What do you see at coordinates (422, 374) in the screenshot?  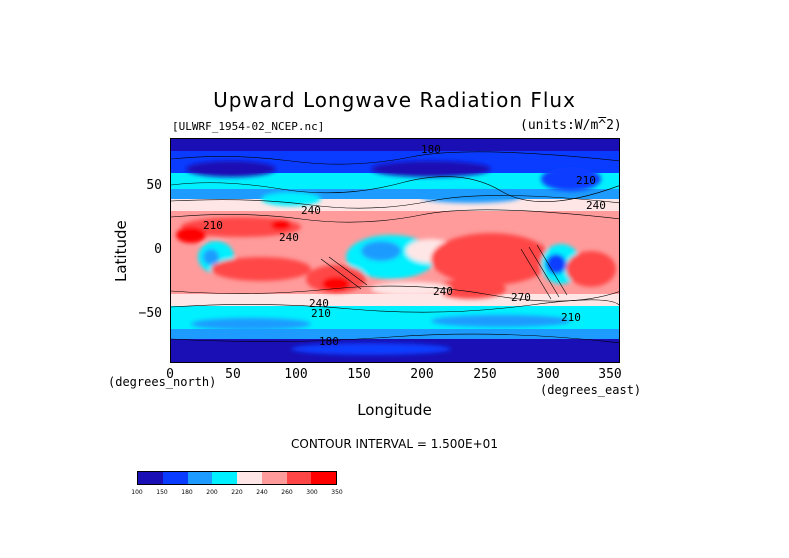 I see `x-tick-label: 200` at bounding box center [422, 374].